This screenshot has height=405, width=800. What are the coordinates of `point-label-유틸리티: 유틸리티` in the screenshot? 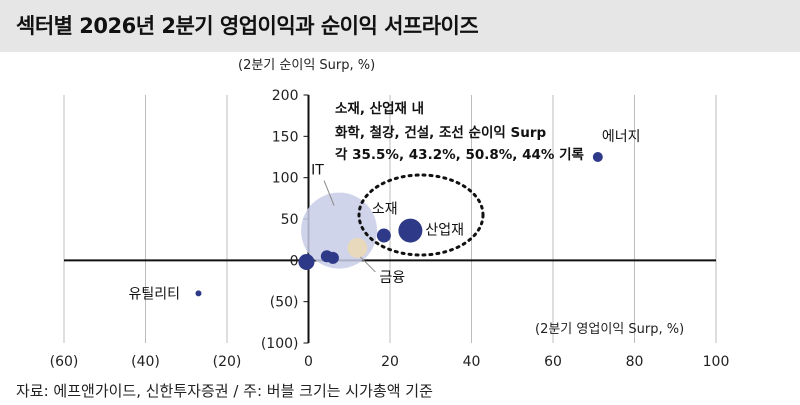 It's located at (154, 294).